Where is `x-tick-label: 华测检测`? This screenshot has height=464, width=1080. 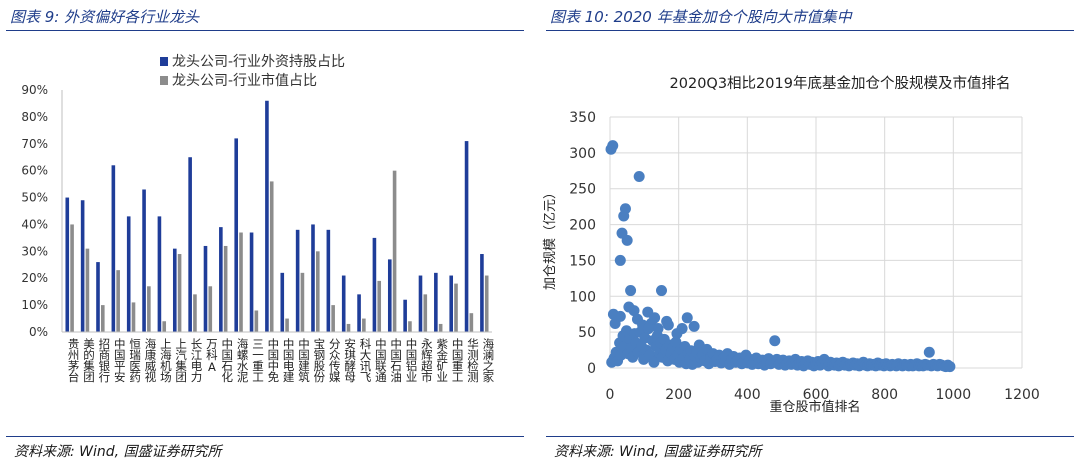 x-tick-label: 华测检测 is located at coordinates (473, 360).